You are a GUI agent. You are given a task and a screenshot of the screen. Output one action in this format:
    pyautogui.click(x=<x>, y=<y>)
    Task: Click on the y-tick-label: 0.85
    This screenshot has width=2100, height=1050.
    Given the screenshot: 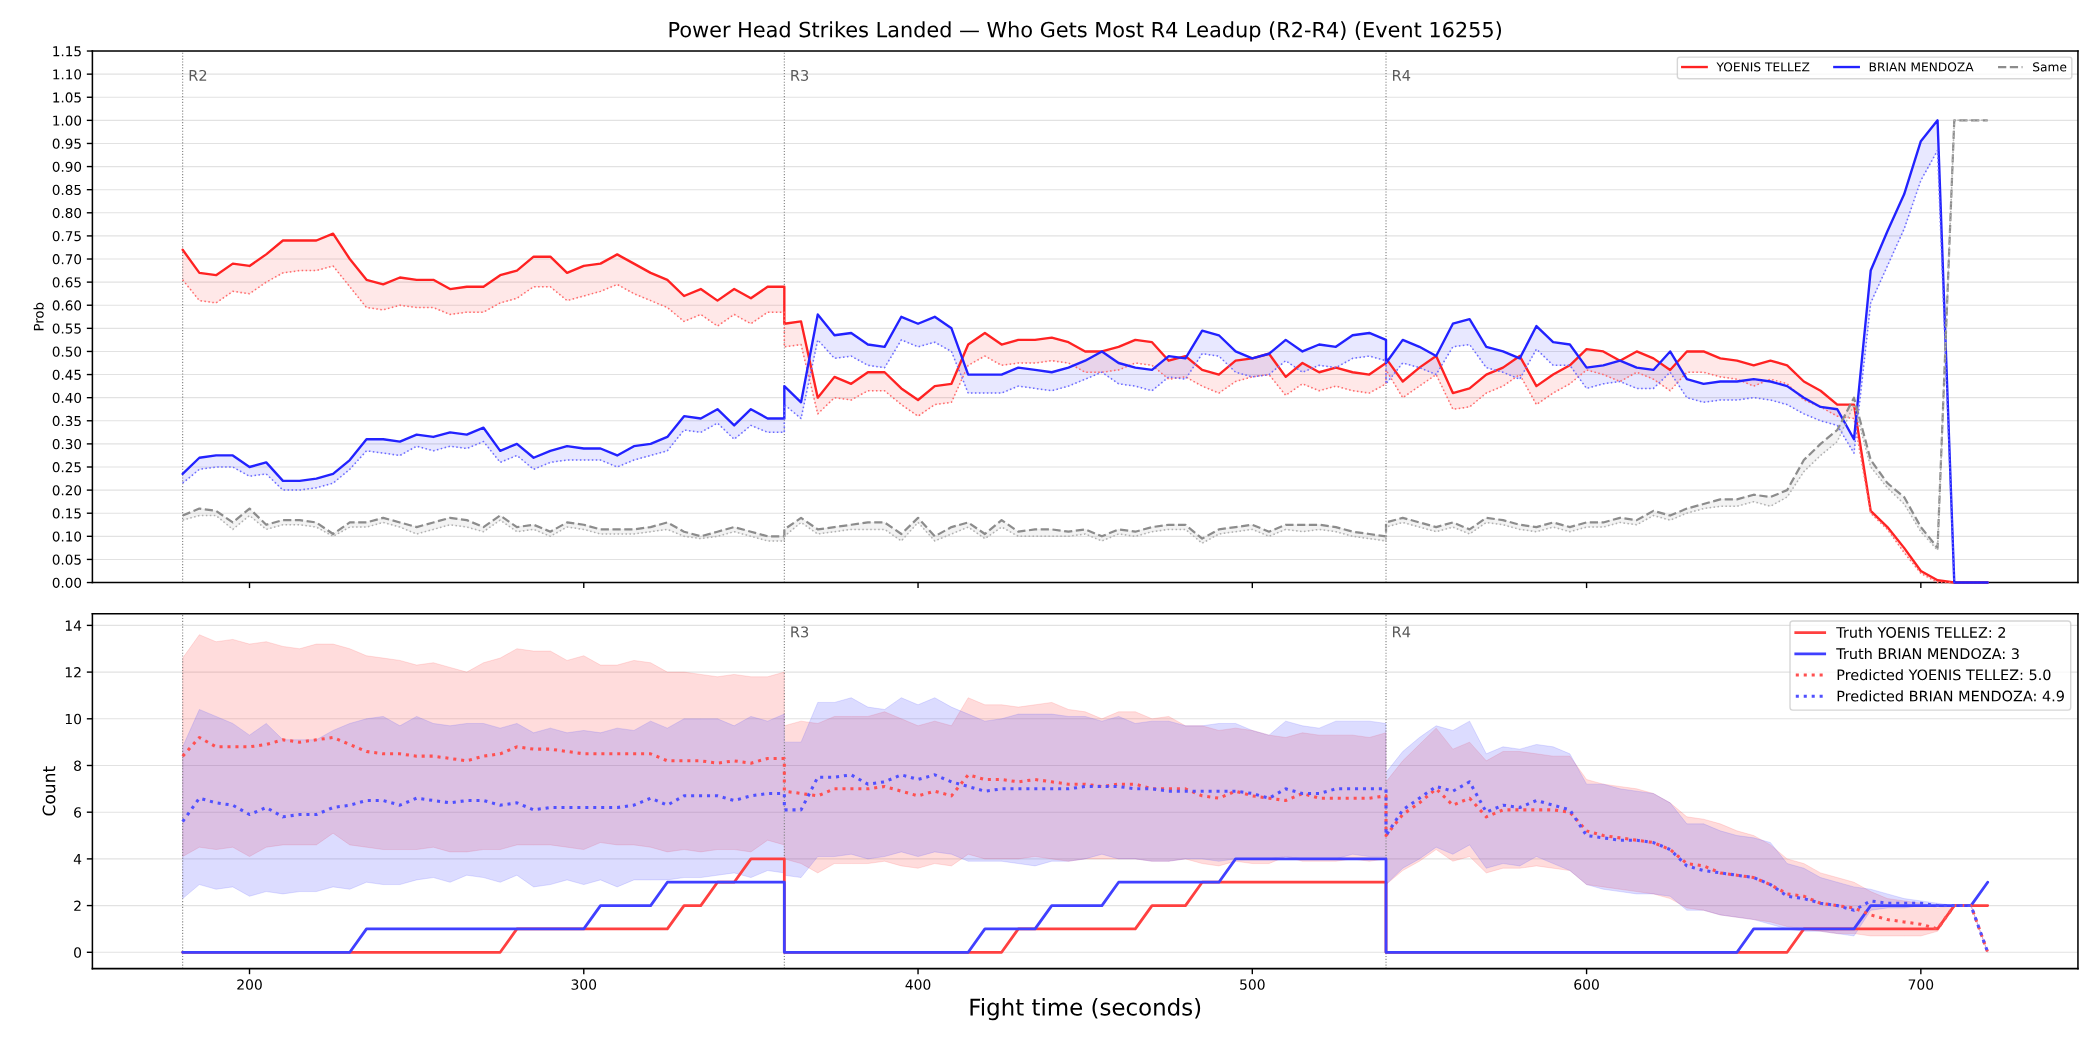 What is the action you would take?
    pyautogui.click(x=66, y=190)
    